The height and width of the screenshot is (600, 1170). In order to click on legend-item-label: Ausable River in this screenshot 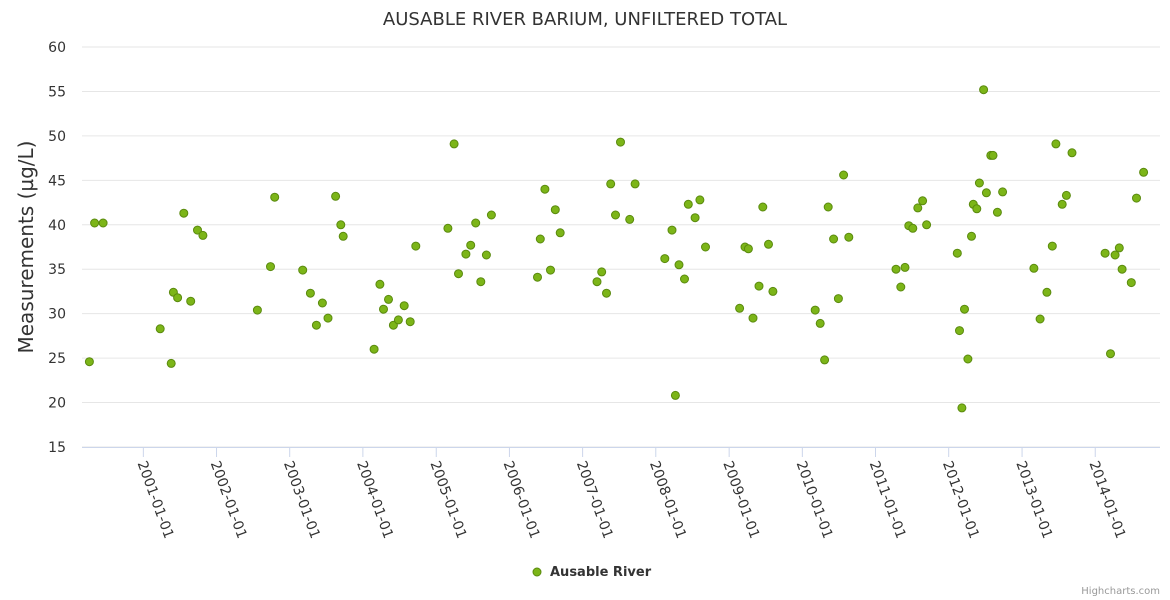, I will do `click(601, 572)`.